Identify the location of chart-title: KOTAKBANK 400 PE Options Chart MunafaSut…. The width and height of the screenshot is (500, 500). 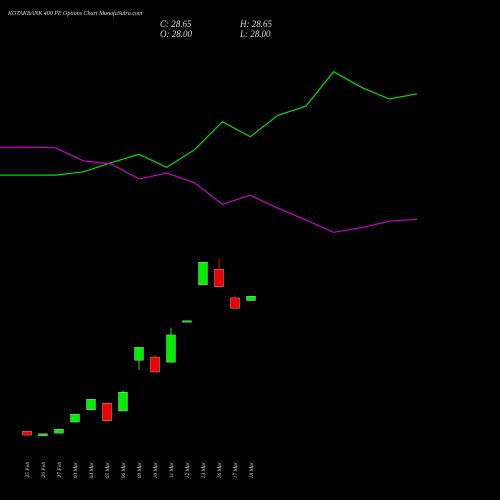
(75, 13).